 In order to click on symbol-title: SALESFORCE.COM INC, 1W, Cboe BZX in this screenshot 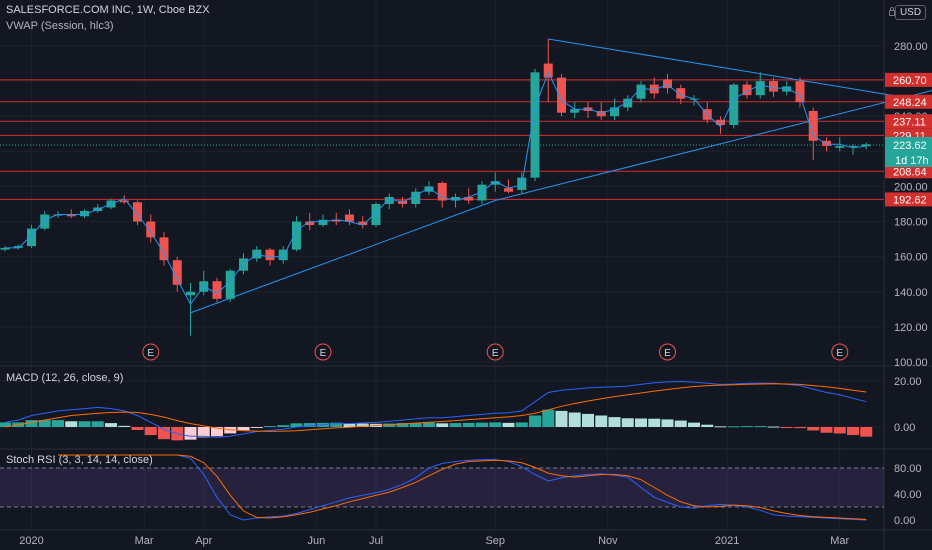, I will do `click(108, 10)`.